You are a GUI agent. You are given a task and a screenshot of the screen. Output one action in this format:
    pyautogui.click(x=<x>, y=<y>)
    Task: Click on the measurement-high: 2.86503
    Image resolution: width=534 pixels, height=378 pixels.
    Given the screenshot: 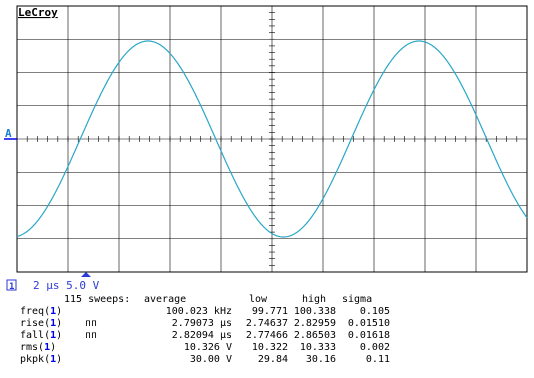 What is the action you would take?
    pyautogui.click(x=314, y=335)
    